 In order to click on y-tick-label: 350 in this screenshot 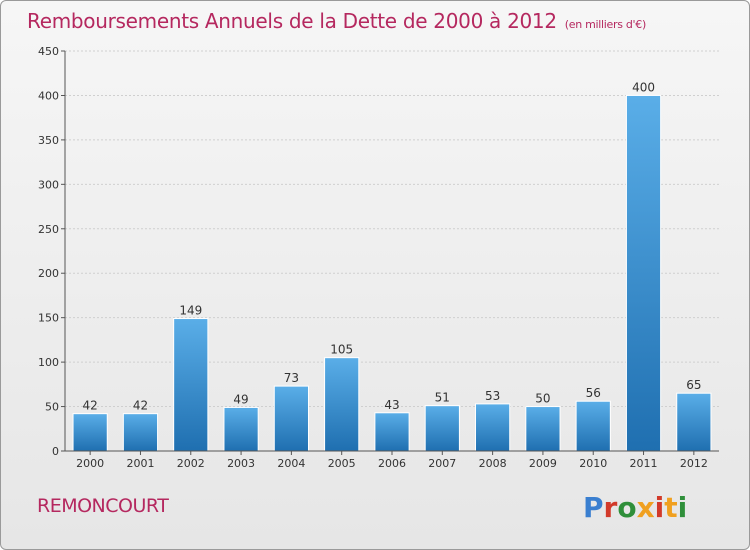, I will do `click(48, 140)`.